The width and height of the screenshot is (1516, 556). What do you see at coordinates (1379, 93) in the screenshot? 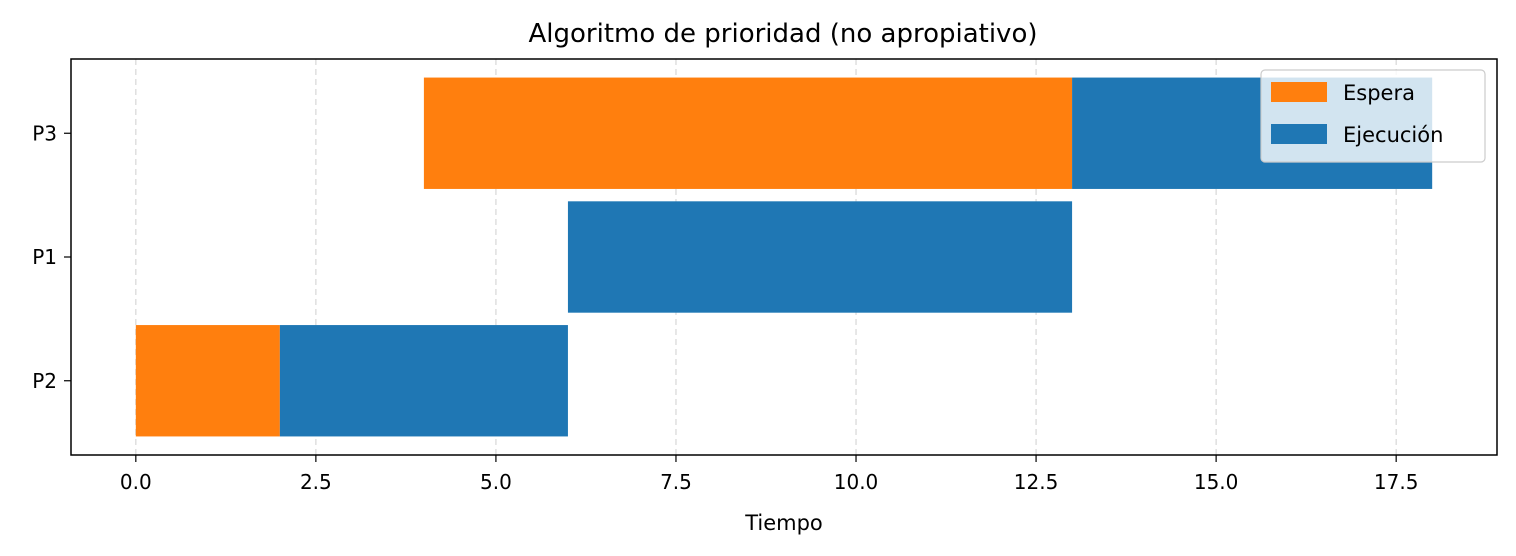
I see `legend-label: Espera` at bounding box center [1379, 93].